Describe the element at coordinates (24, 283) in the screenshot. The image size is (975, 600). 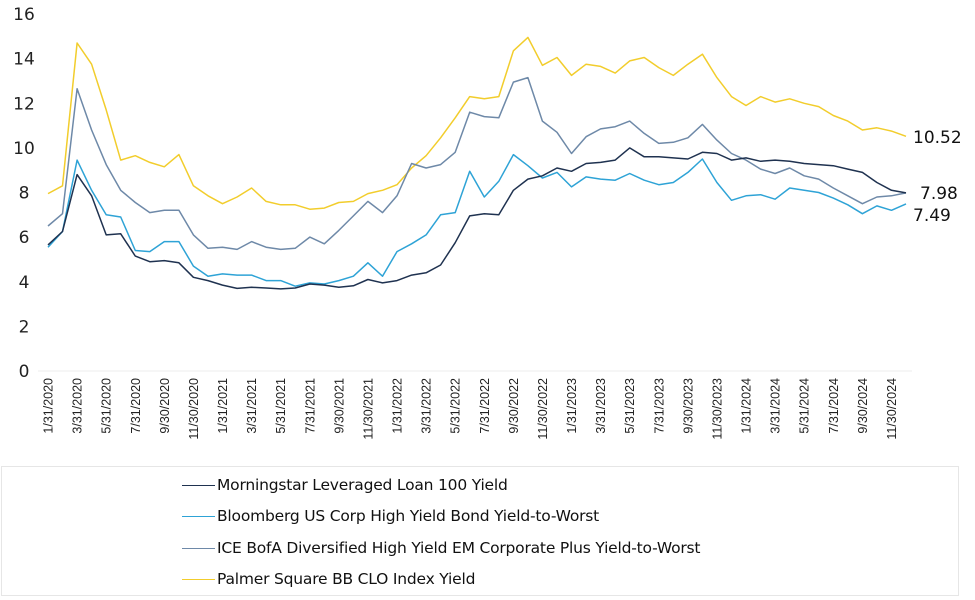
I see `y-tick-label: 4` at that location.